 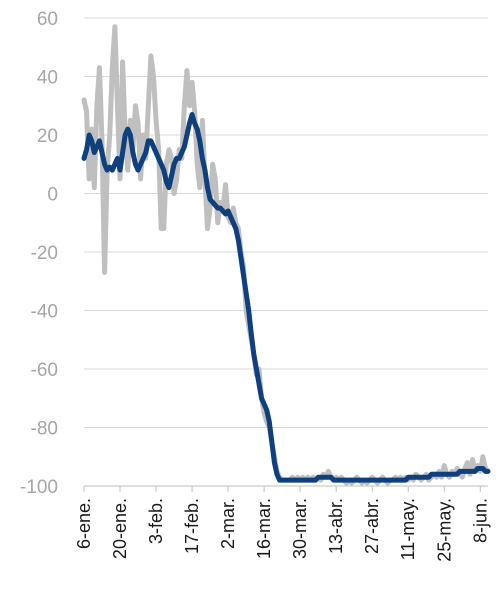 What do you see at coordinates (47, 136) in the screenshot?
I see `y-tick-label: 20` at bounding box center [47, 136].